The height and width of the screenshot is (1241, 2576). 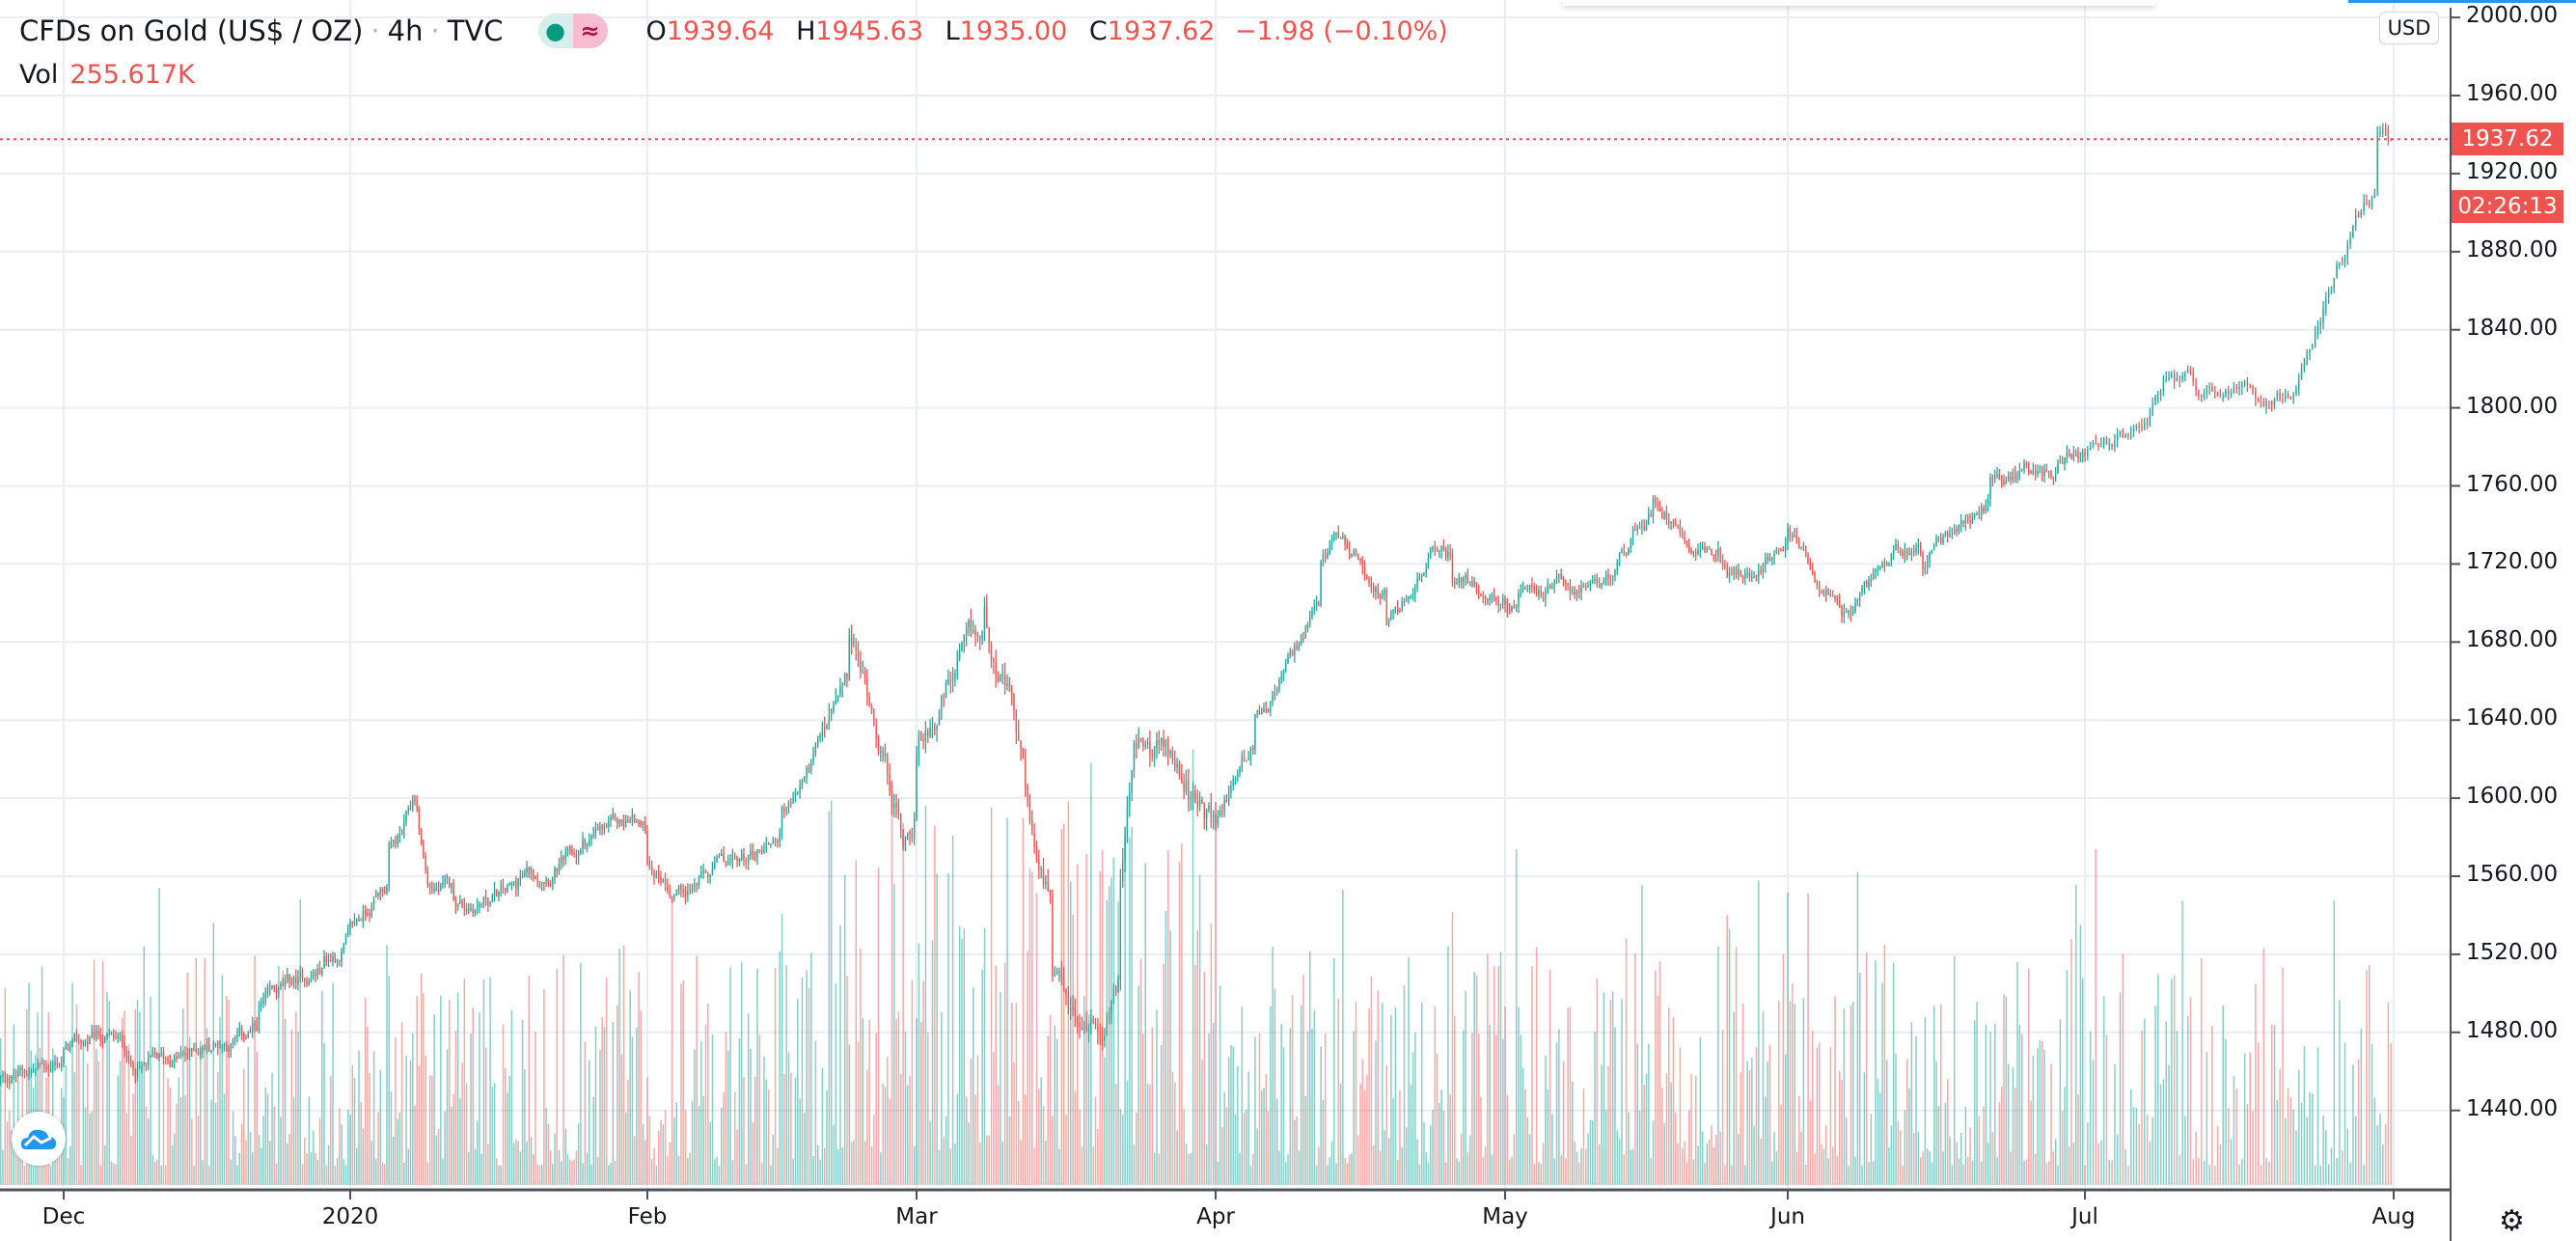 I want to click on symbol-name: CFDs on Gold (US$ / OZ), so click(x=191, y=30).